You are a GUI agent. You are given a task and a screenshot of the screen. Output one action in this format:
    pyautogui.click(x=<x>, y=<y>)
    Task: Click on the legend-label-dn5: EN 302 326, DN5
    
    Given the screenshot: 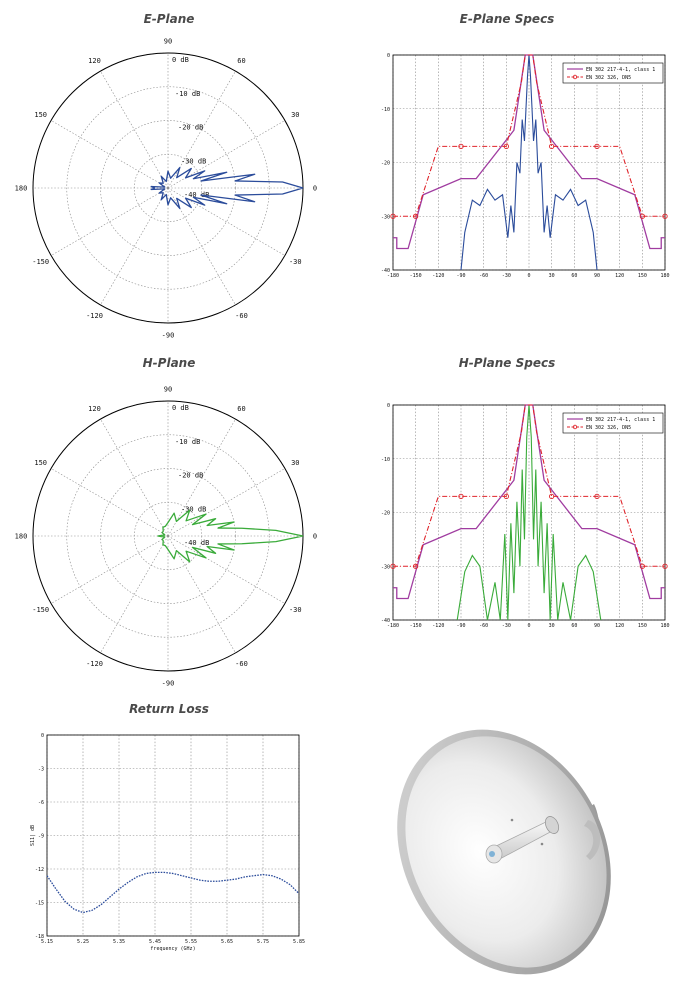 What is the action you would take?
    pyautogui.click(x=608, y=78)
    